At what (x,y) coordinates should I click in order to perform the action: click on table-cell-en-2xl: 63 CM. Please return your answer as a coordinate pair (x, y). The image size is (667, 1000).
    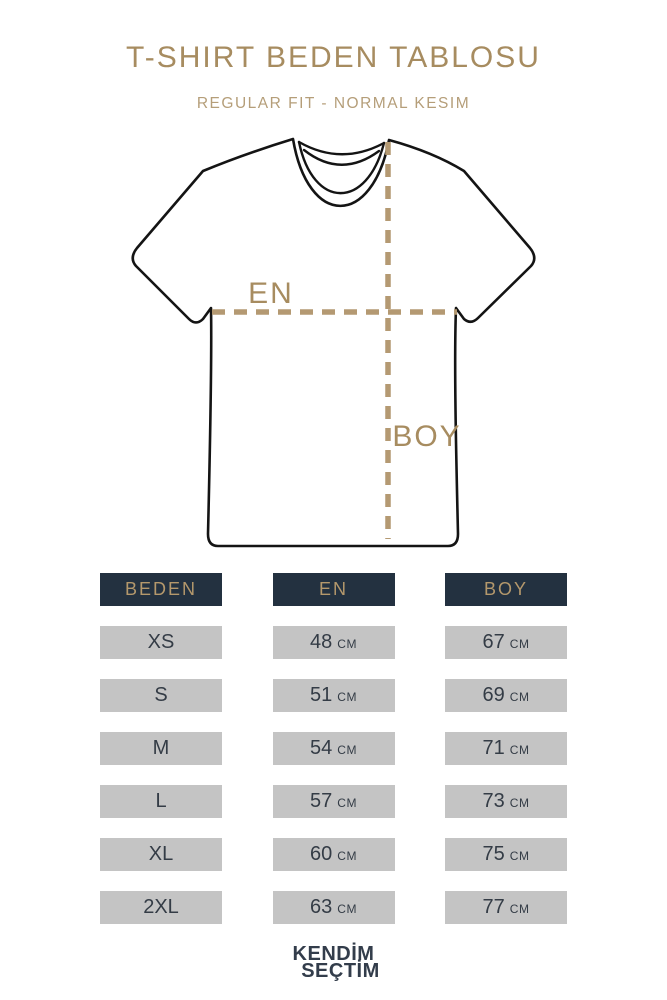
    Looking at the image, I should click on (333, 907).